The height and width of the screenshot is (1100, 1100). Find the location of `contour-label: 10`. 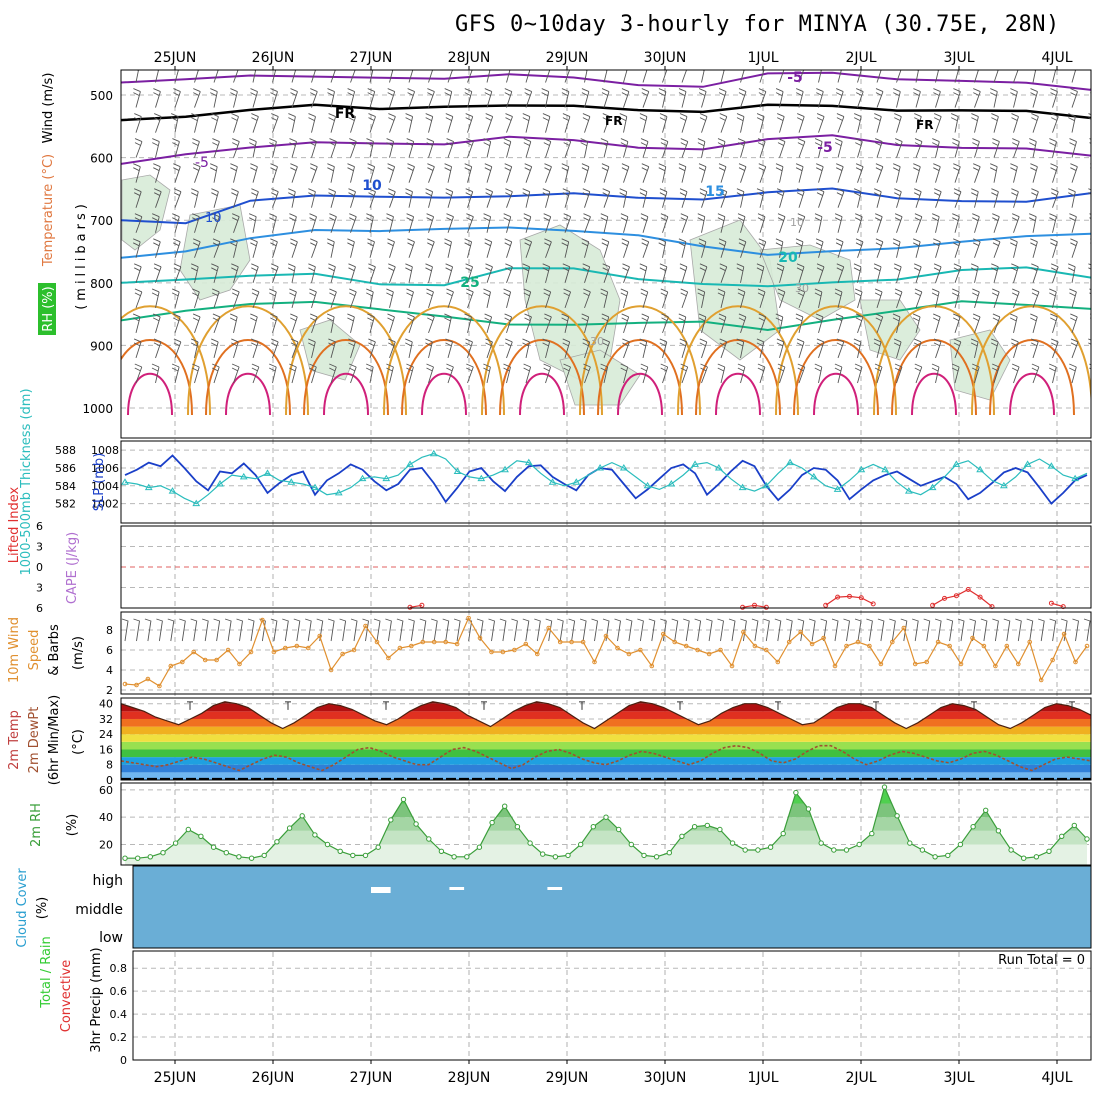

contour-label: 10 is located at coordinates (213, 218).